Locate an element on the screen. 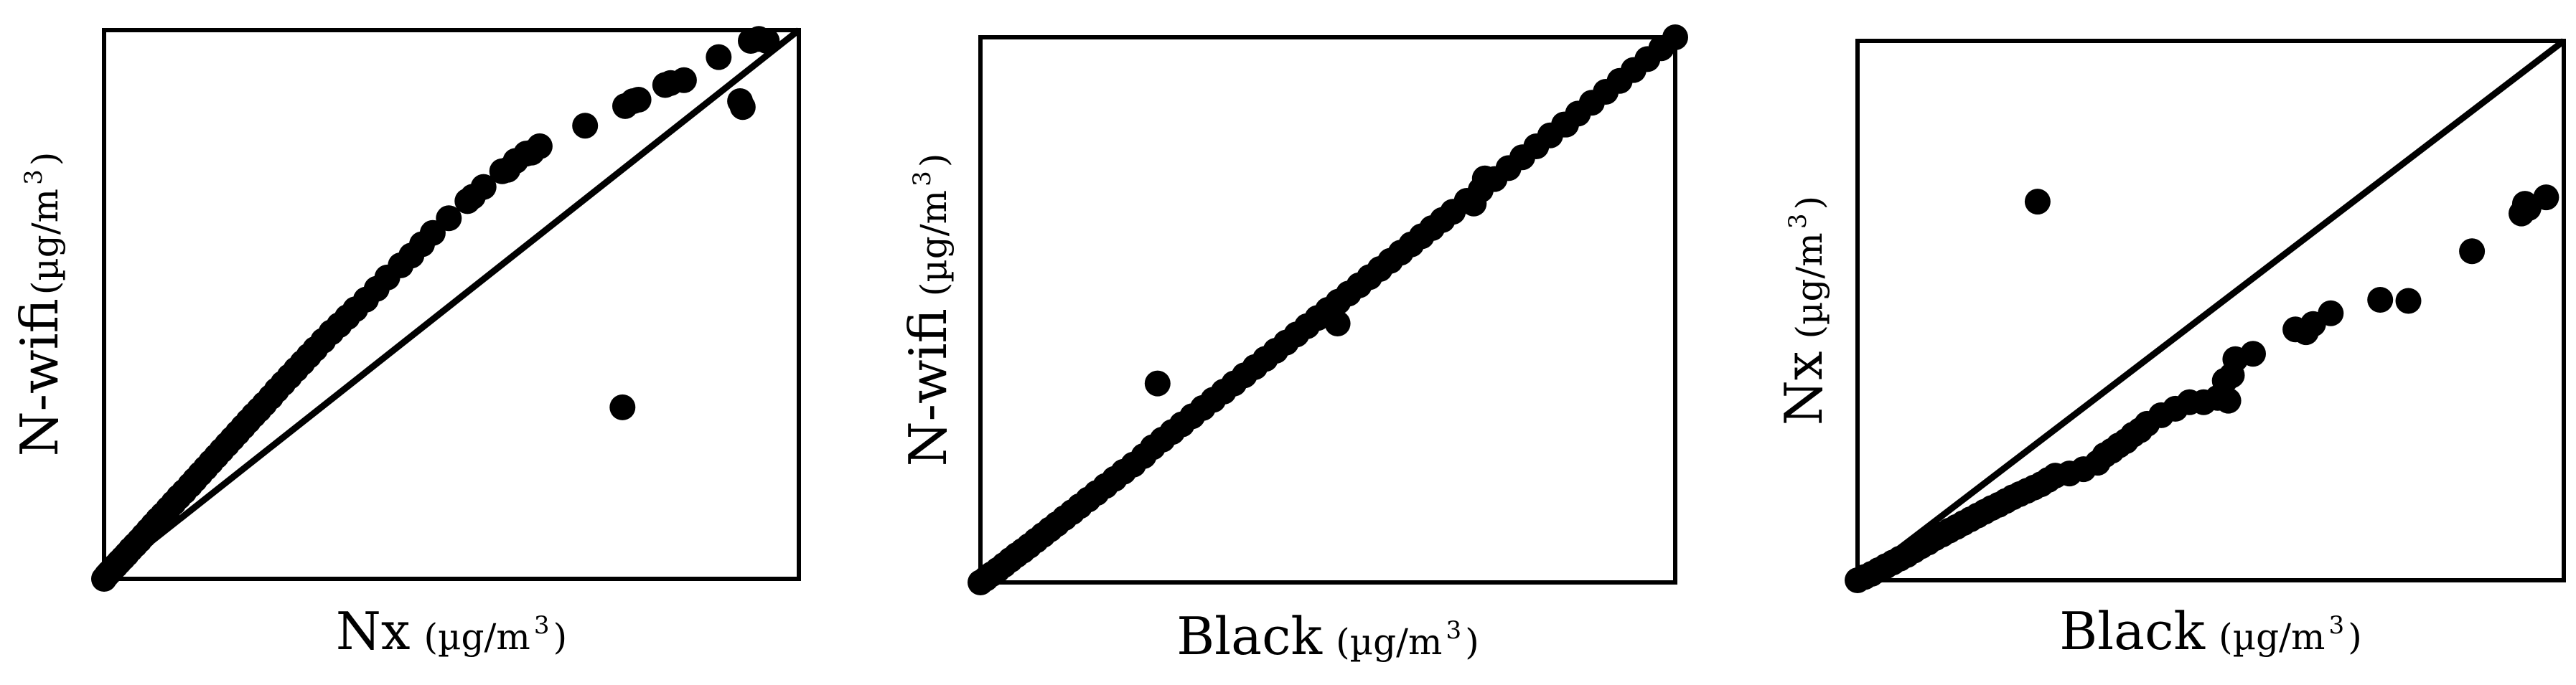 This screenshot has width=2576, height=685. panel-2-y-axis-unit-exponent: 3 is located at coordinates (923, 178).